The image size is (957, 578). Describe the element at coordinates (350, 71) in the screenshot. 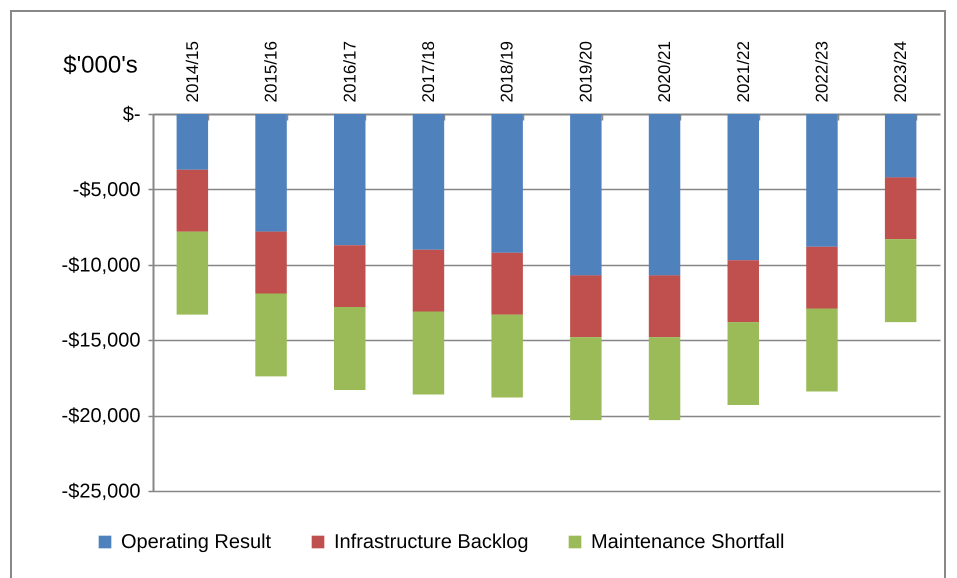

I see `x-tick-label: 2016/17` at that location.